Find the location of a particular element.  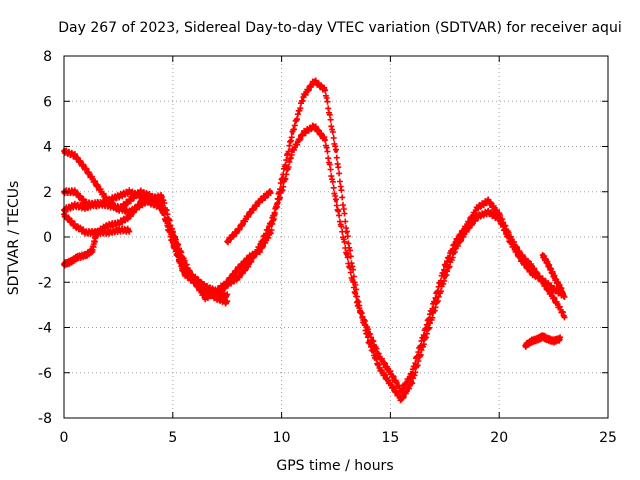

y-tick-label: -8 is located at coordinates (45, 419).